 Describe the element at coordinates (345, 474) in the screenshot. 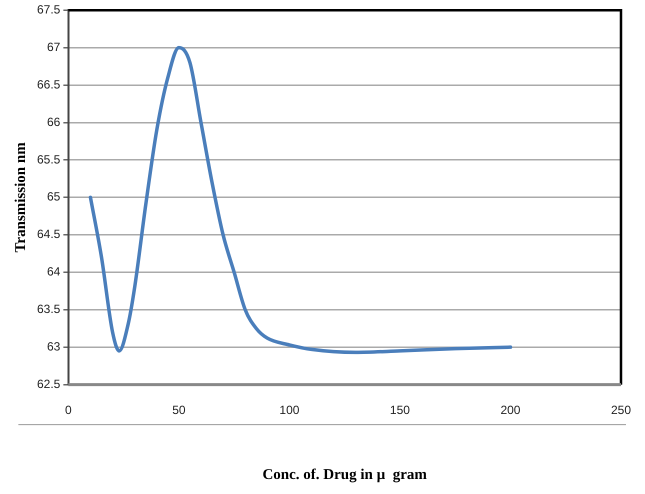

I see `x-axis-title: Conc. of. Drug in µ gram` at that location.